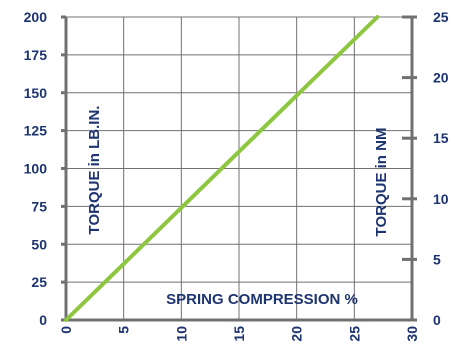  Describe the element at coordinates (441, 199) in the screenshot. I see `y-right-tick-label: 10` at that location.